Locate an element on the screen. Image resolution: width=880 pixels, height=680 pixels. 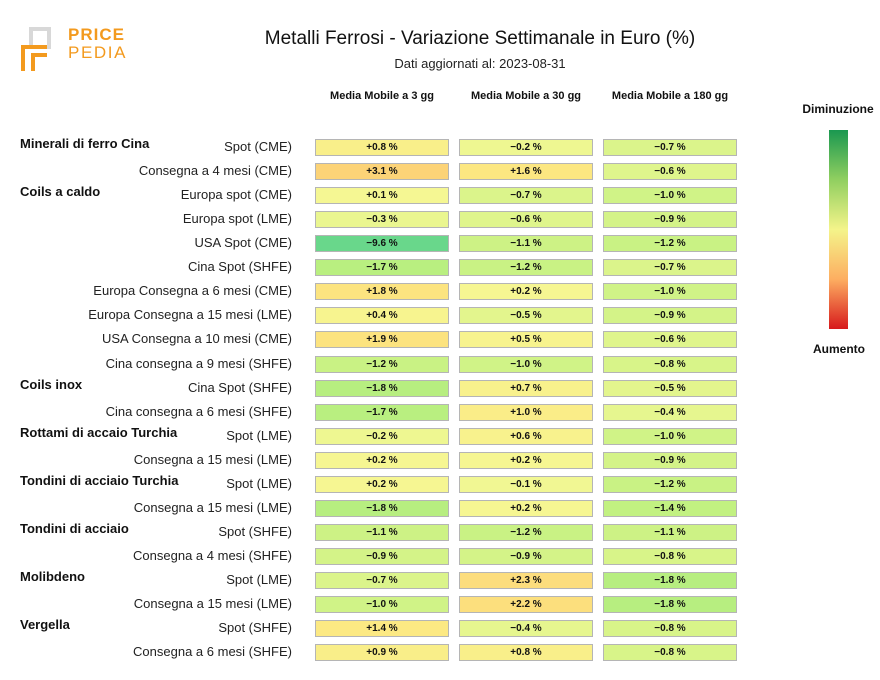
value-cell: +0.4 % is located at coordinates (382, 316).